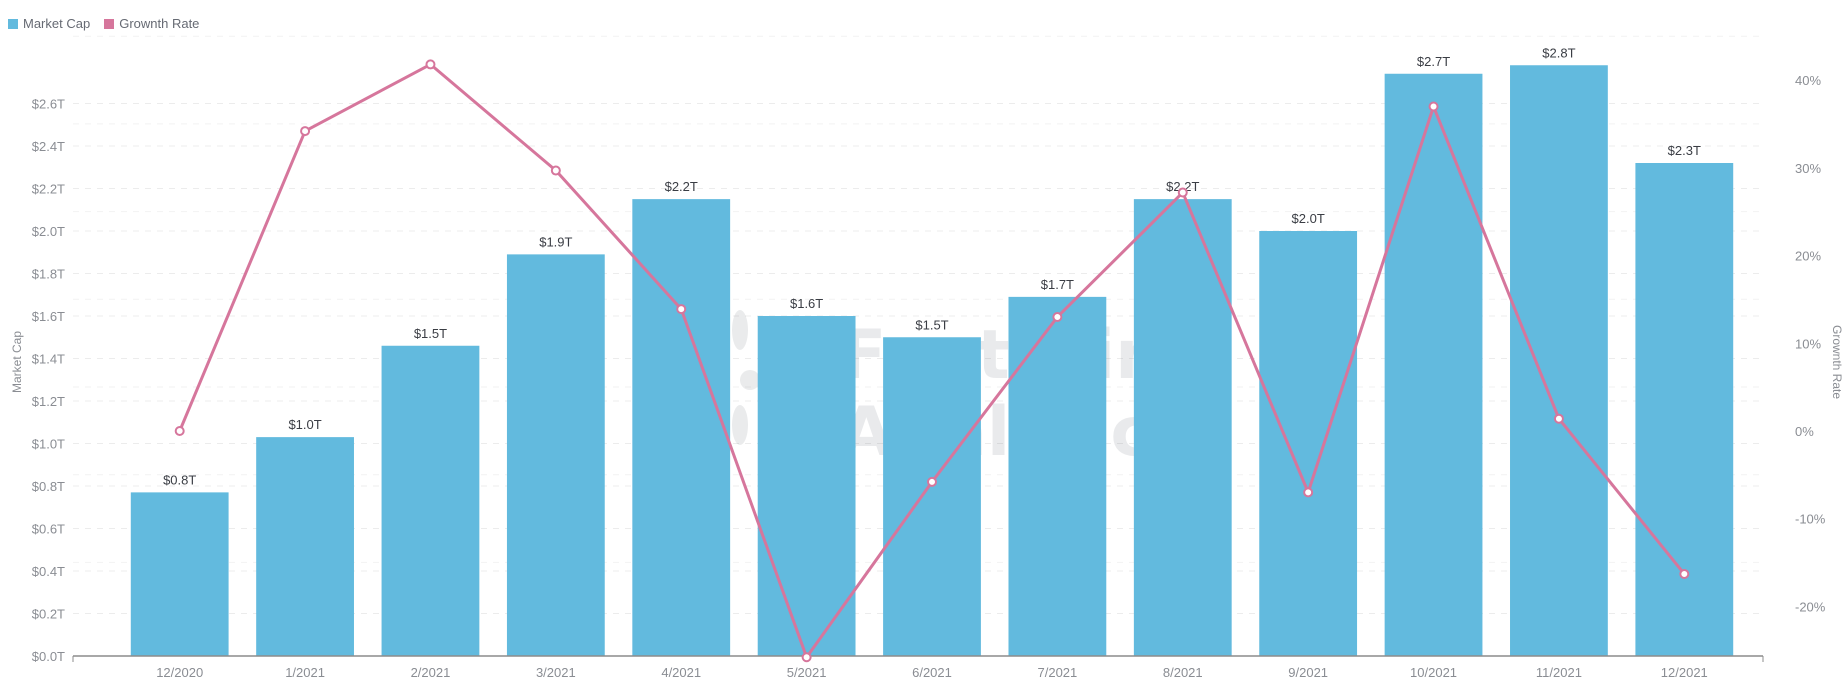 The height and width of the screenshot is (691, 1846). What do you see at coordinates (1837, 362) in the screenshot?
I see `right-axis-title: Grownth Rate` at bounding box center [1837, 362].